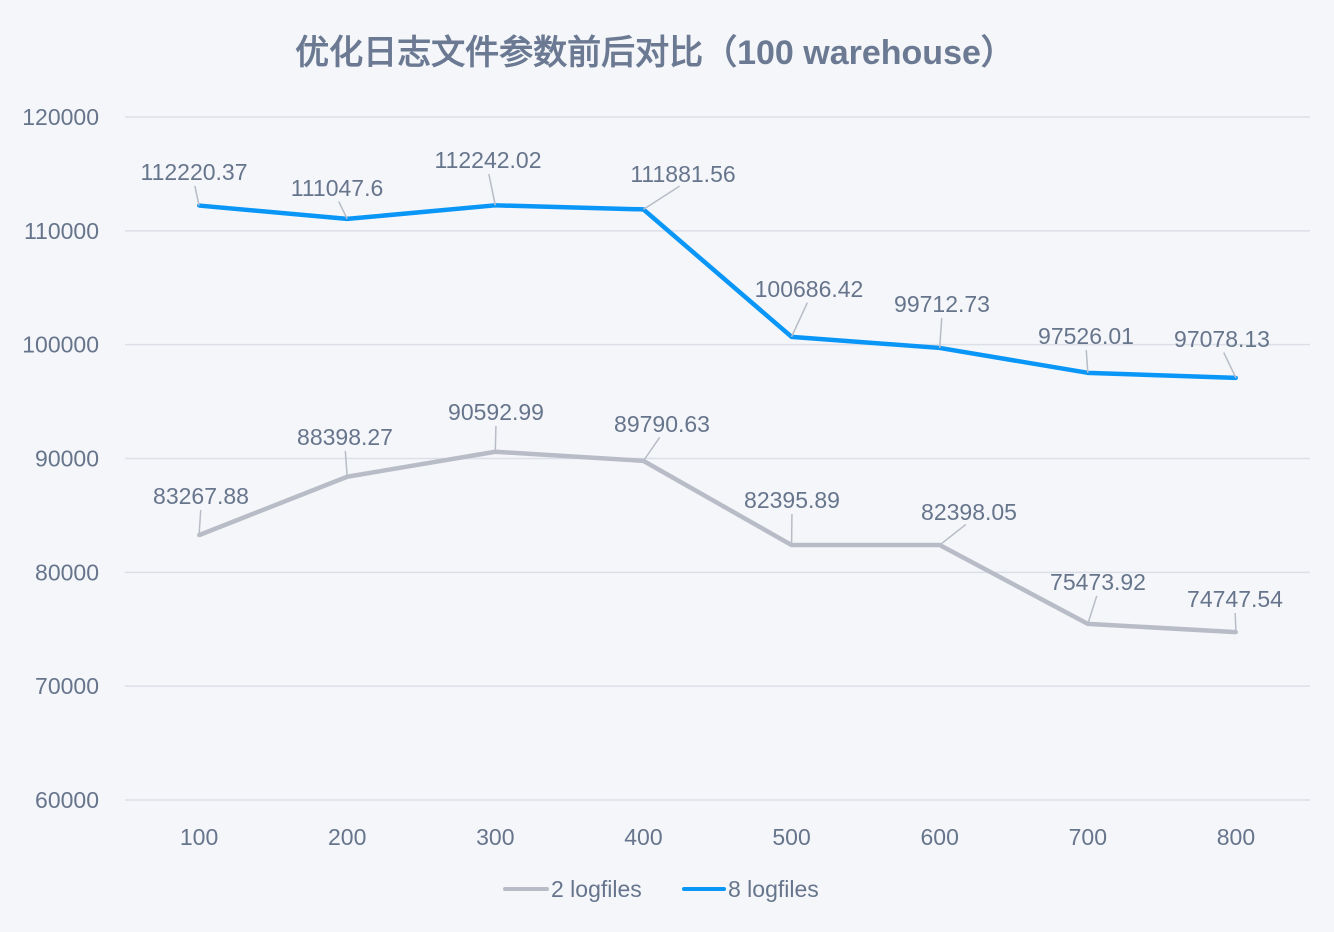 The image size is (1334, 932). I want to click on x-tick-label: 300, so click(495, 837).